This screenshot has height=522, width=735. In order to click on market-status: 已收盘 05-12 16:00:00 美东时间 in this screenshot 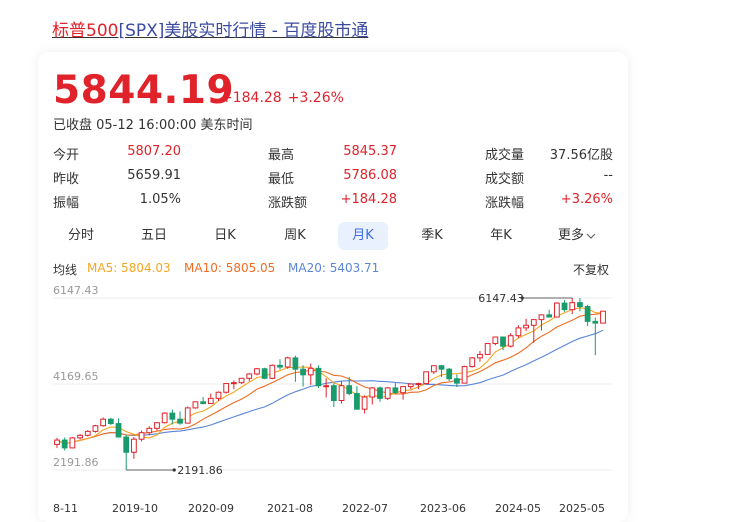, I will do `click(153, 125)`.